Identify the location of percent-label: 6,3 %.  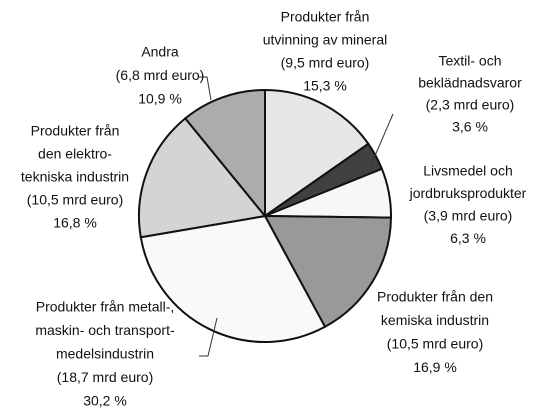
(468, 238).